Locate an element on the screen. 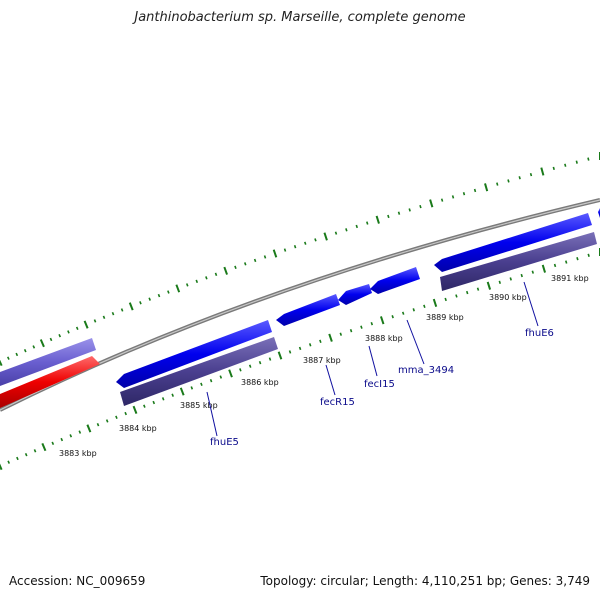 Image resolution: width=600 pixels, height=600 pixels. gene-feature-fecR15 is located at coordinates (308, 310).